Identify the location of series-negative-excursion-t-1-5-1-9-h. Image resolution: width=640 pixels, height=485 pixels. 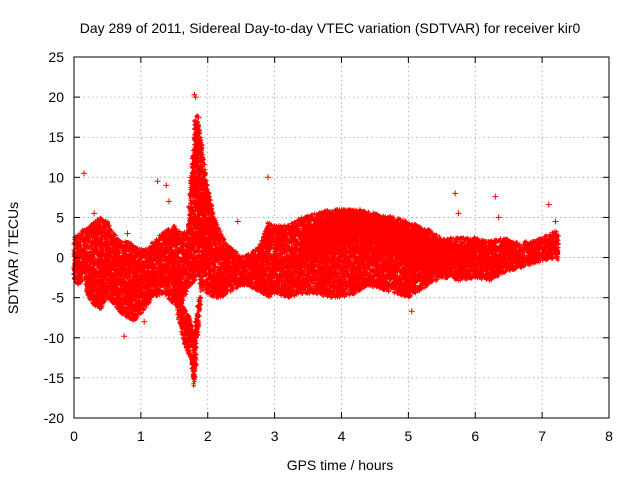
(187, 333).